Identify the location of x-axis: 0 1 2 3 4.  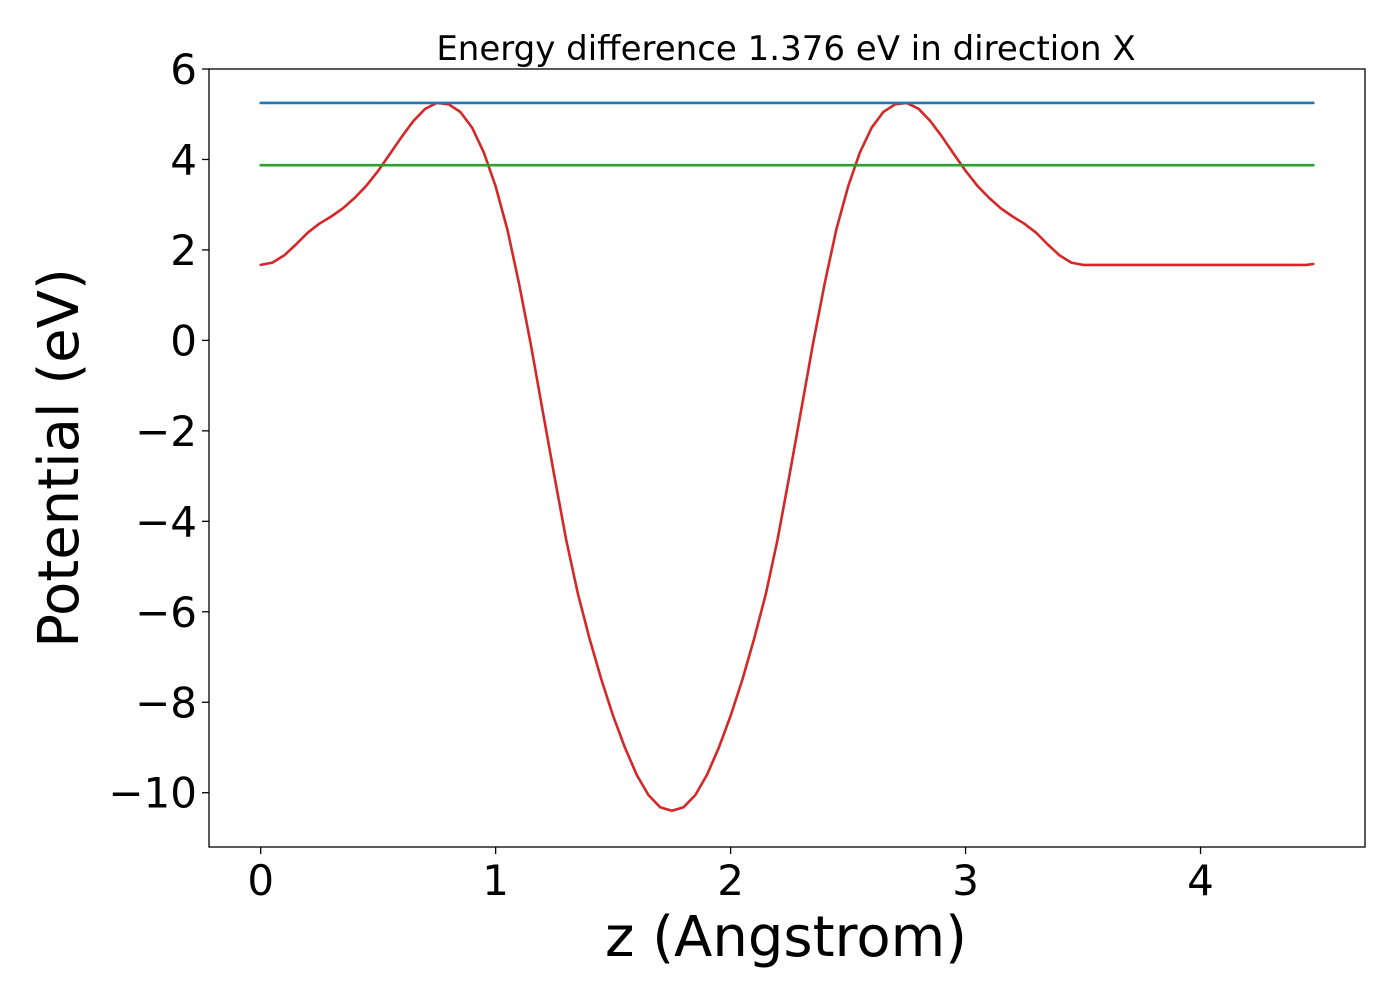
(730, 876).